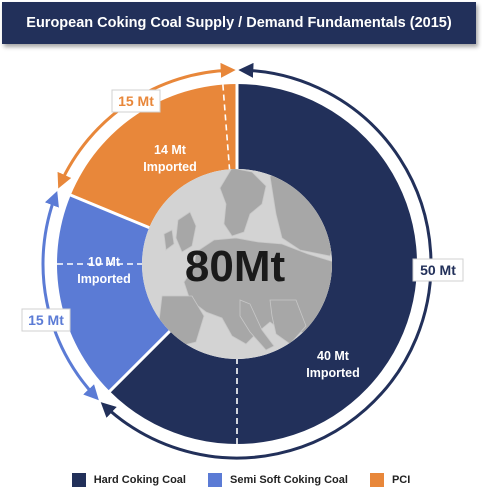 This screenshot has height=498, width=482. I want to click on legend-swatch-pci, so click(376, 480).